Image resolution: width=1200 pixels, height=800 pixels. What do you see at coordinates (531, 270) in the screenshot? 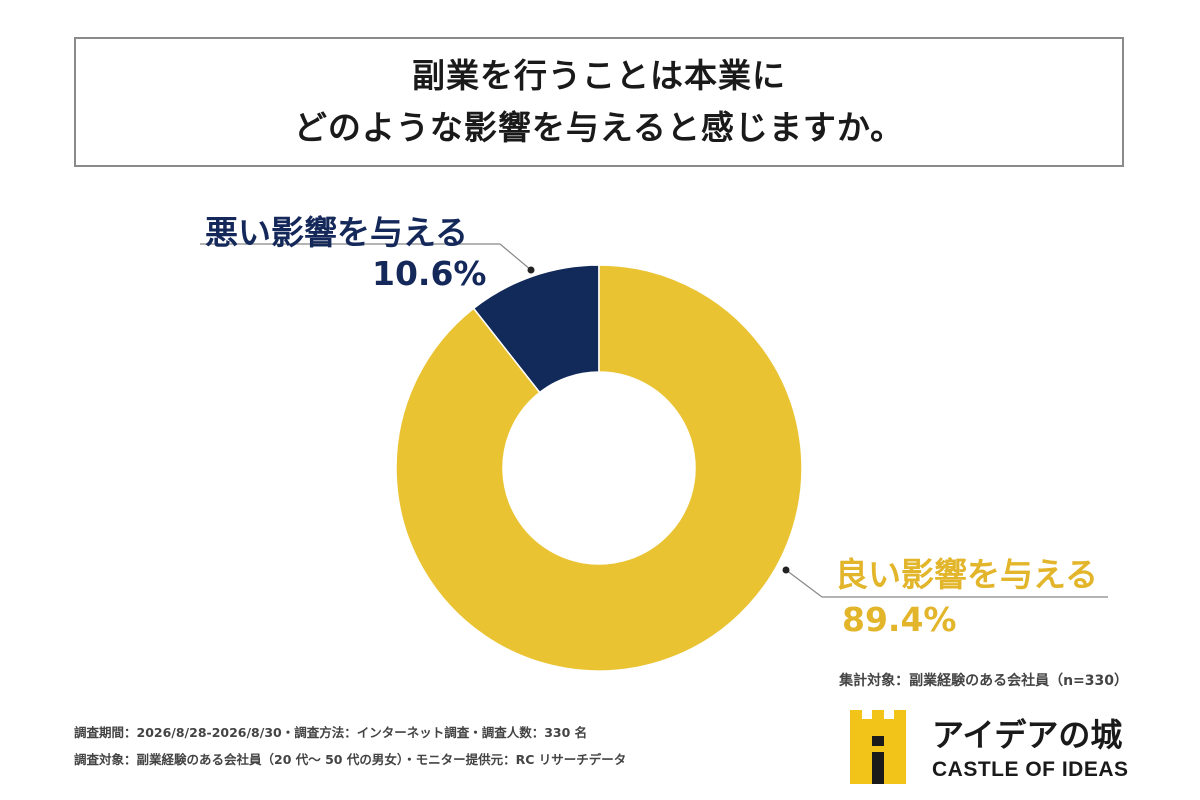
I see `leader-dot-bad` at bounding box center [531, 270].